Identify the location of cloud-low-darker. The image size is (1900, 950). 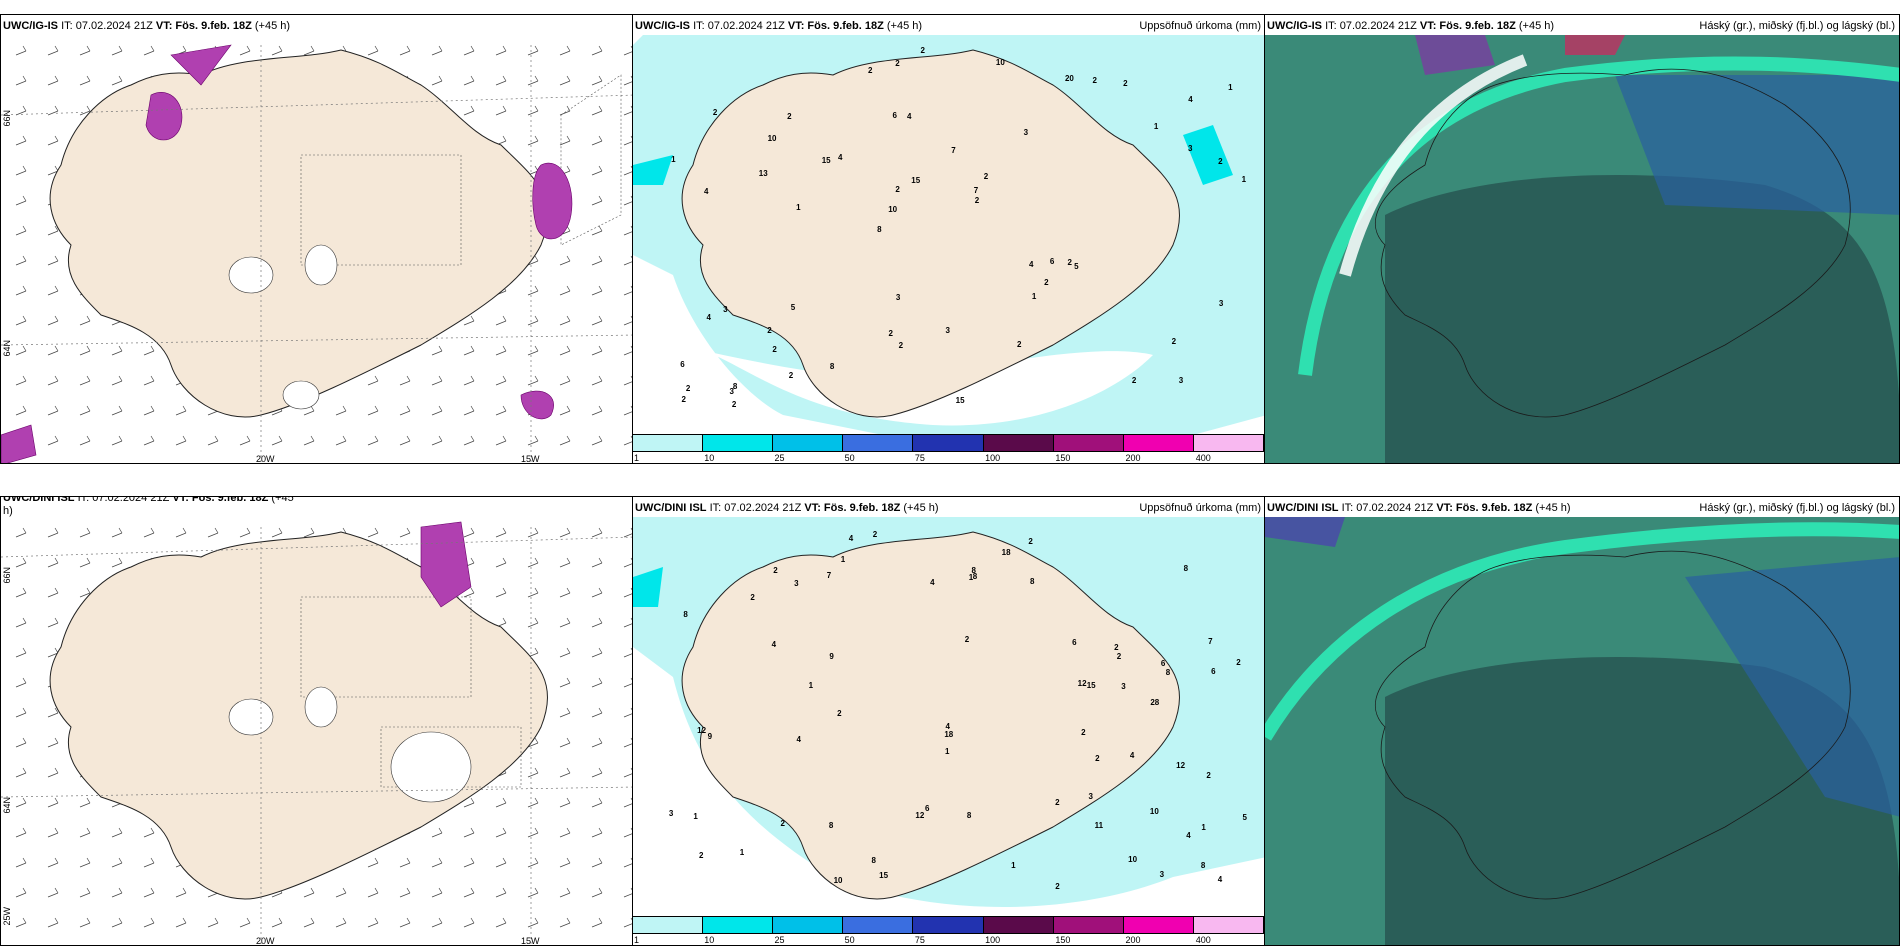
(1642, 319).